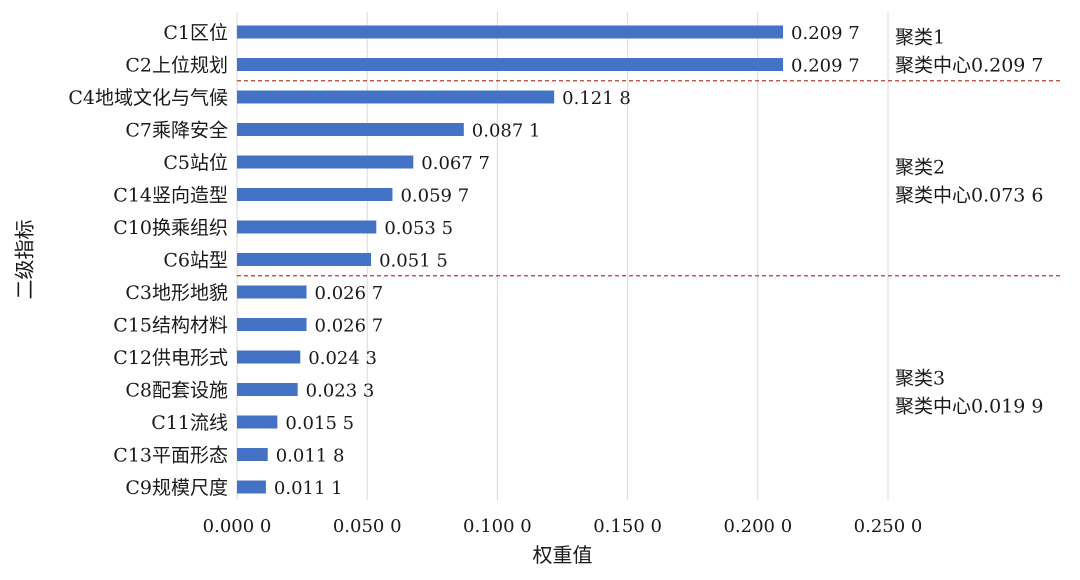 The height and width of the screenshot is (580, 1080). Describe the element at coordinates (170, 456) in the screenshot. I see `category-label: C13平面形态` at that location.